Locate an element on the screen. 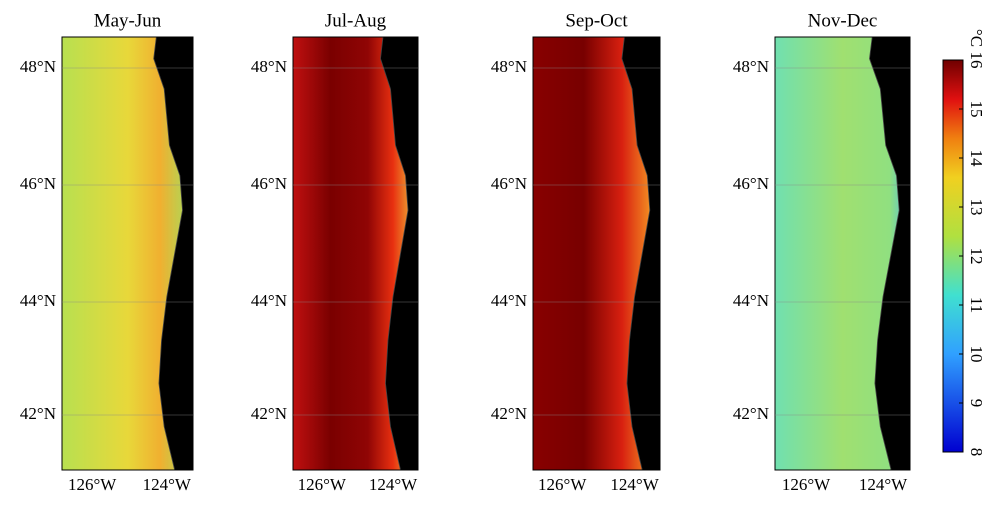 The image size is (1000, 511). colorbar: 8 9 10 11 12 13 14 15 16 °C is located at coordinates (964, 243).